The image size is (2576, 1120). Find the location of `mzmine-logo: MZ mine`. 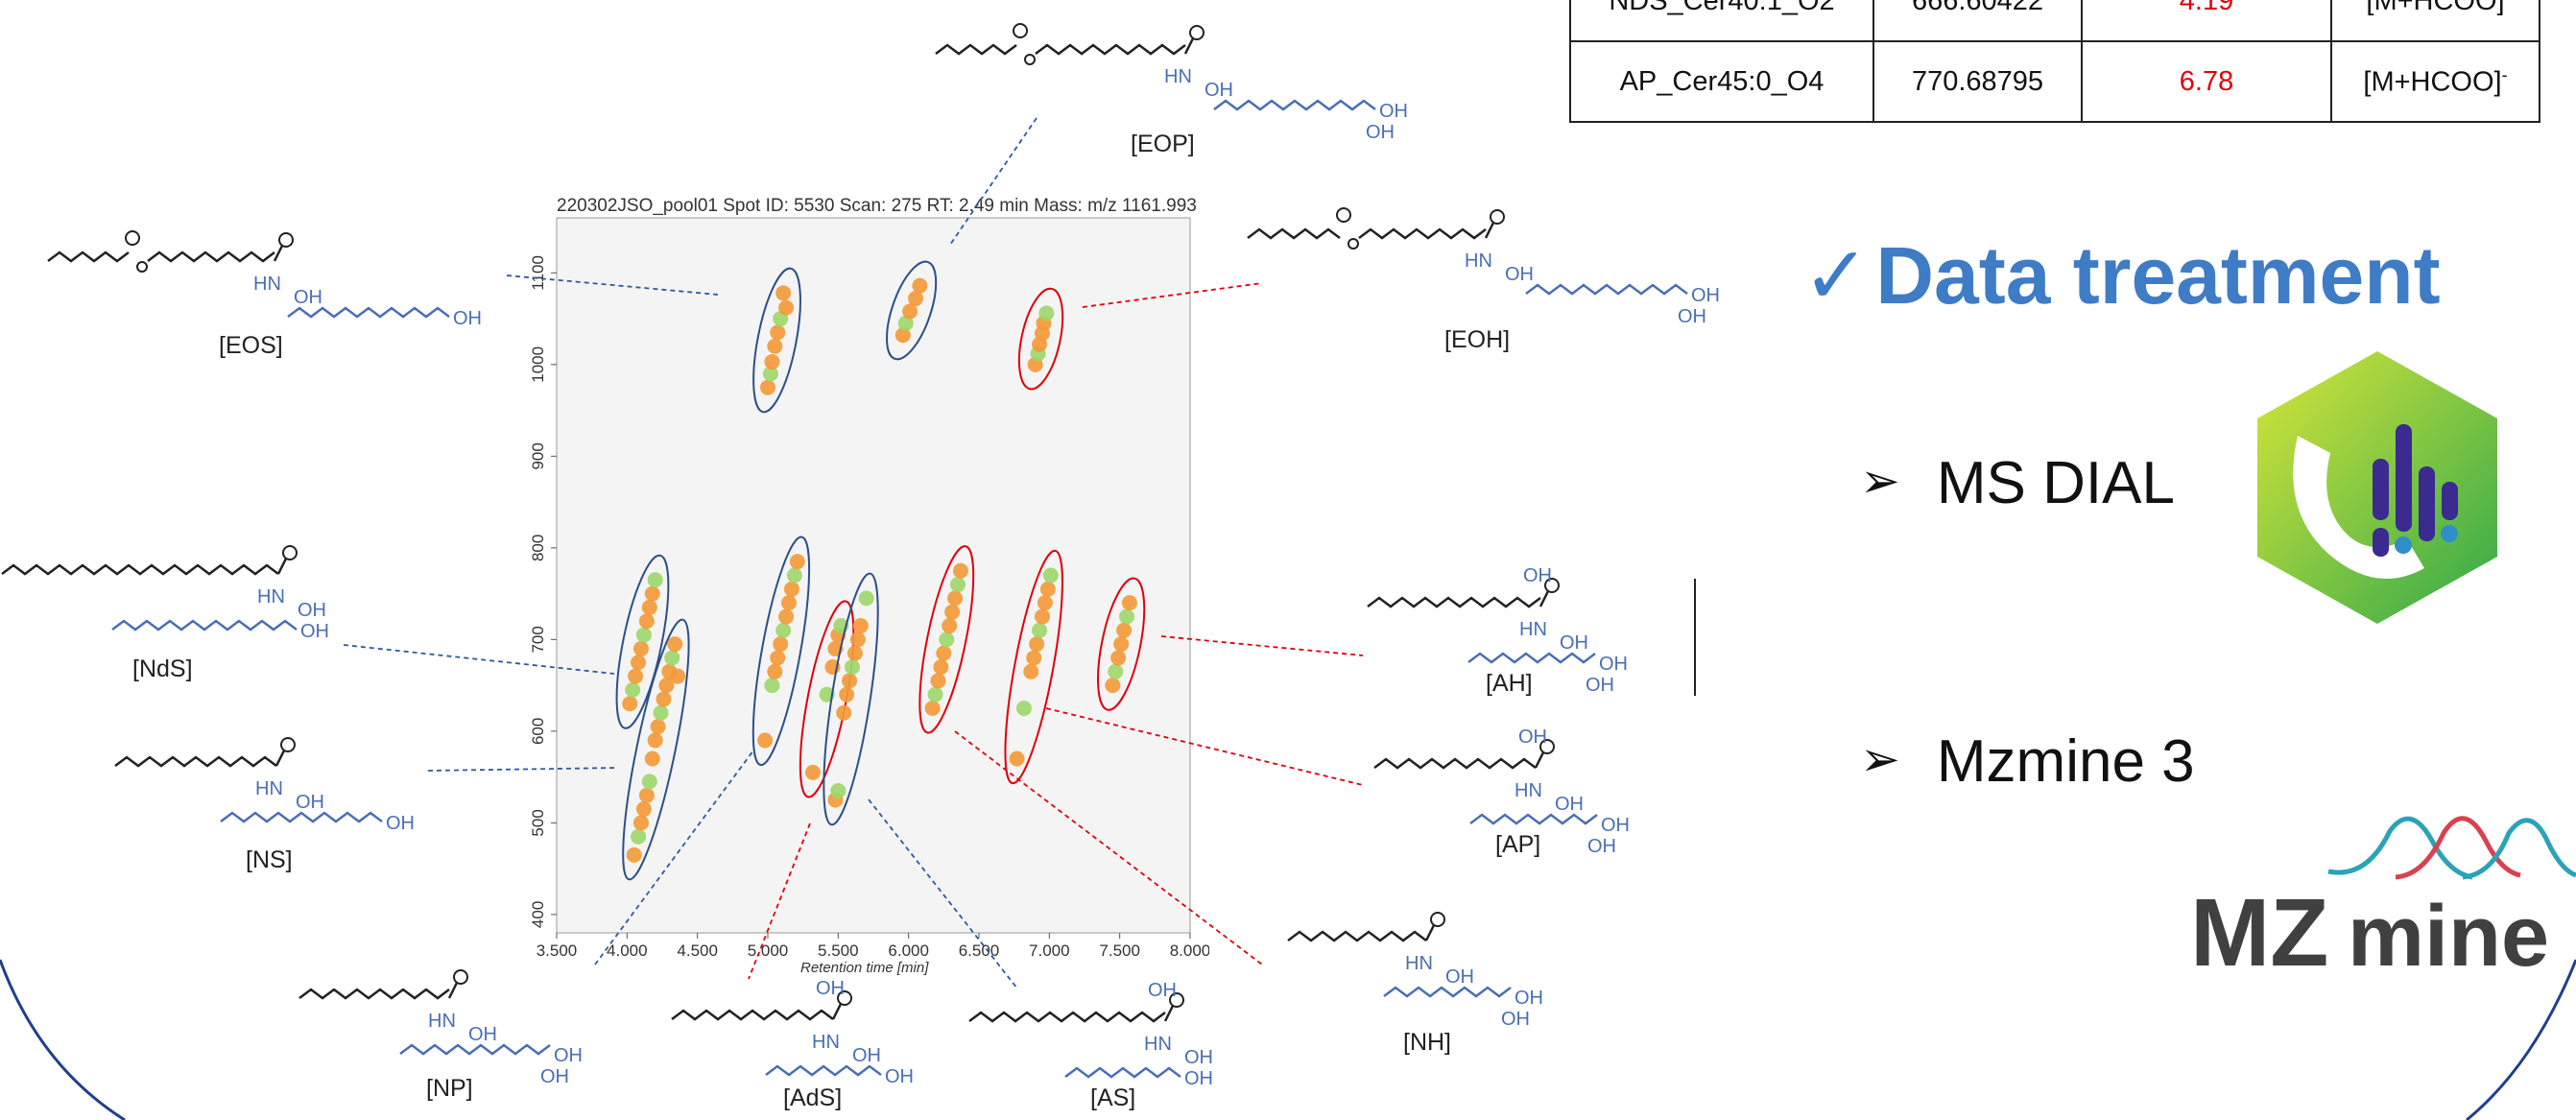

mzmine-logo: MZ mine is located at coordinates (2383, 901).